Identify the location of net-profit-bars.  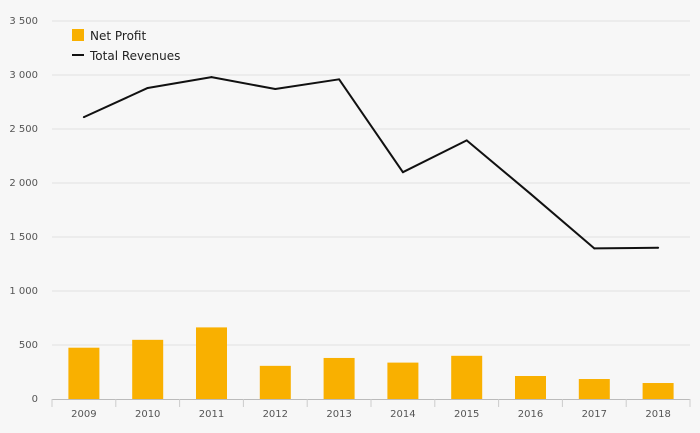
(371, 363).